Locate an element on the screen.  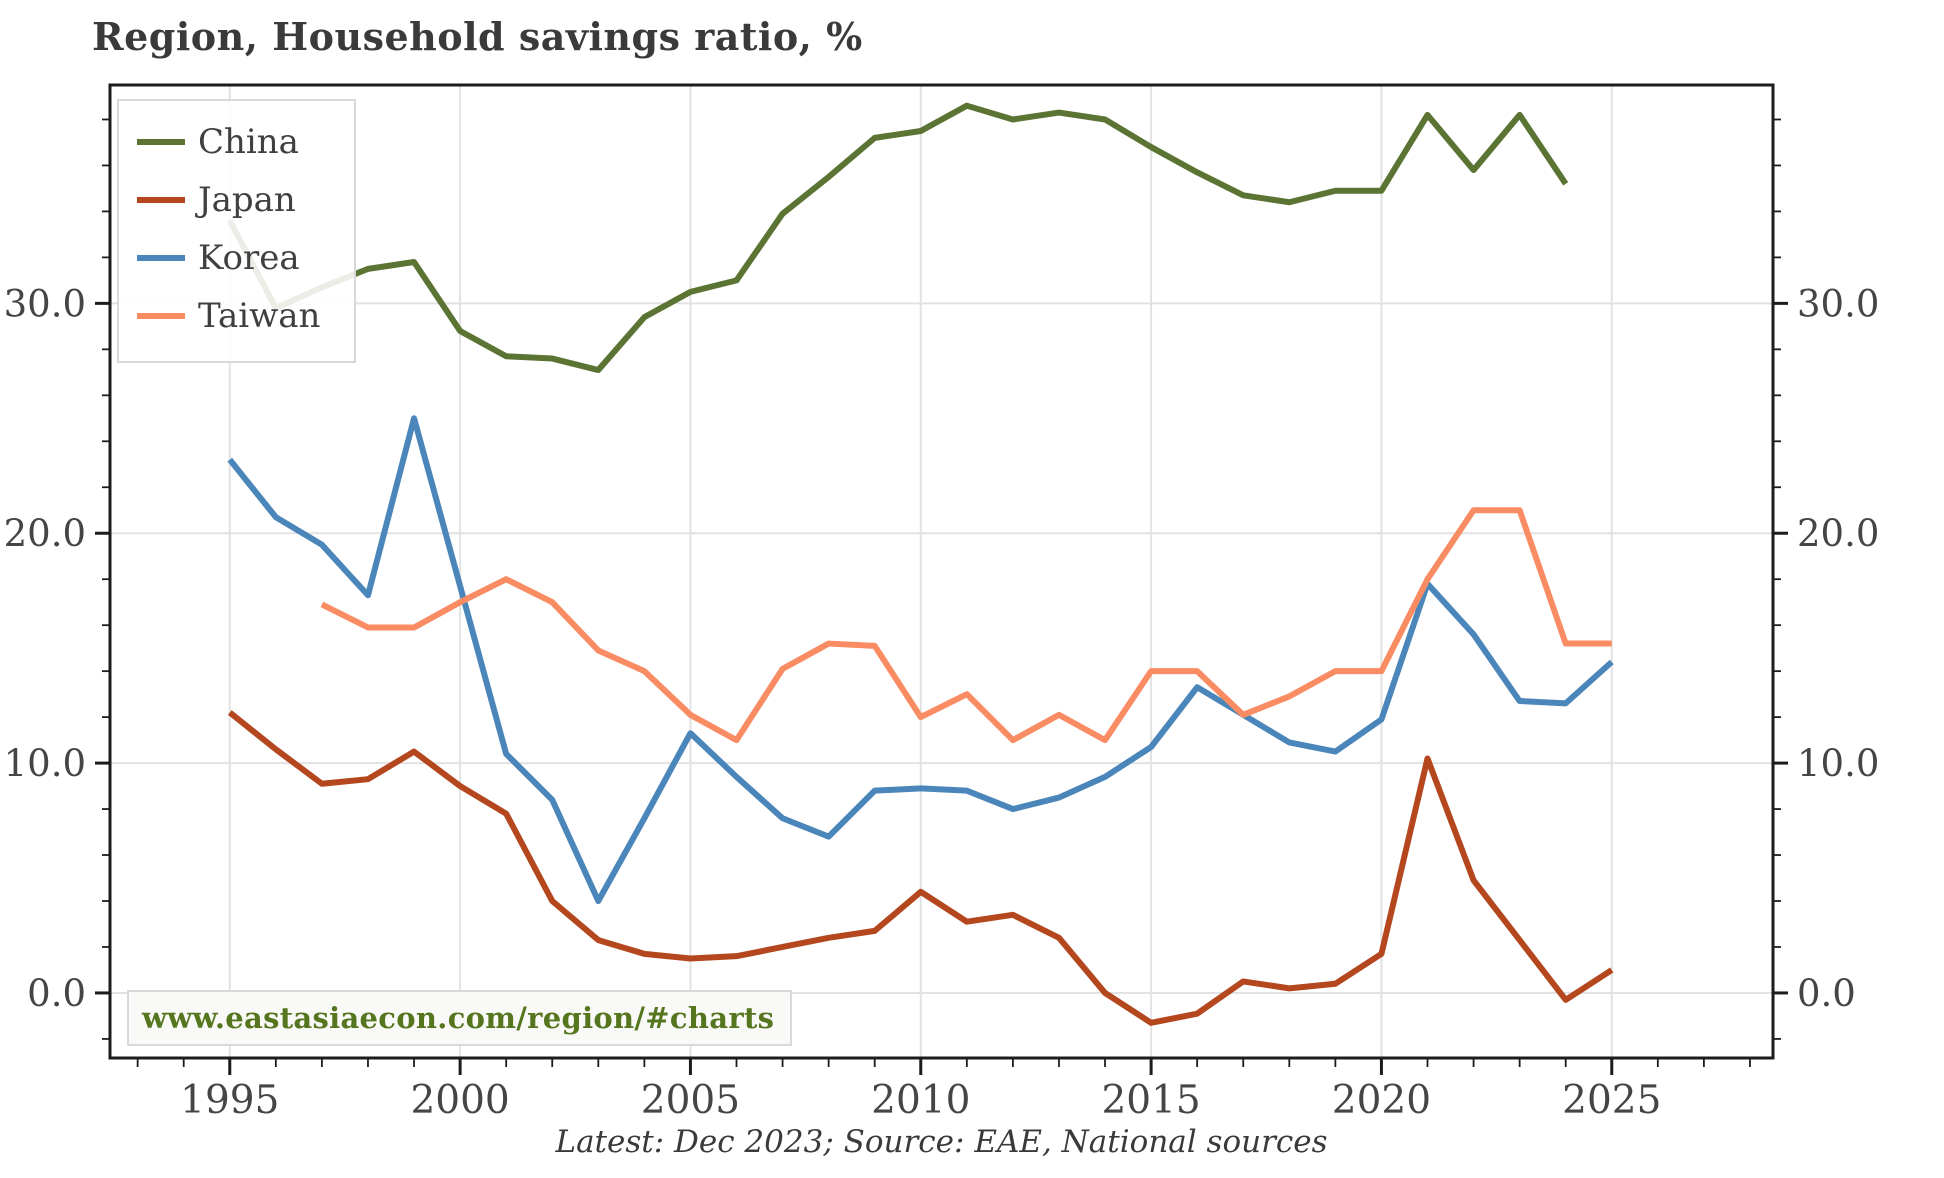
watermark: www.eastasiaecon.com/region/#charts is located at coordinates (460, 1018).